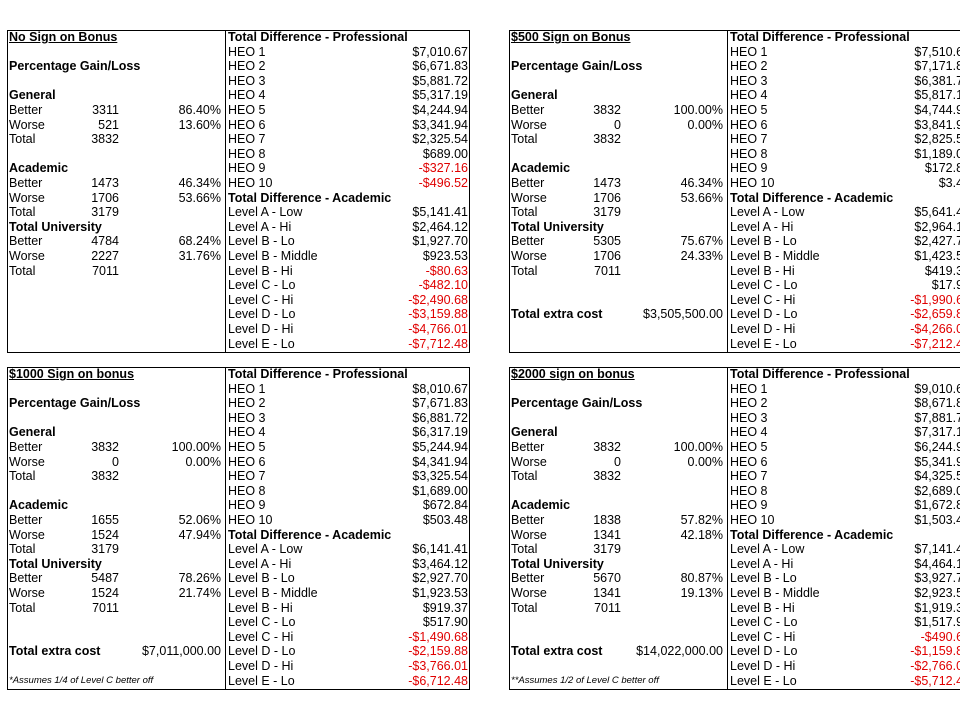 The width and height of the screenshot is (960, 720). Describe the element at coordinates (534, 432) in the screenshot. I see `group-heading: General` at that location.